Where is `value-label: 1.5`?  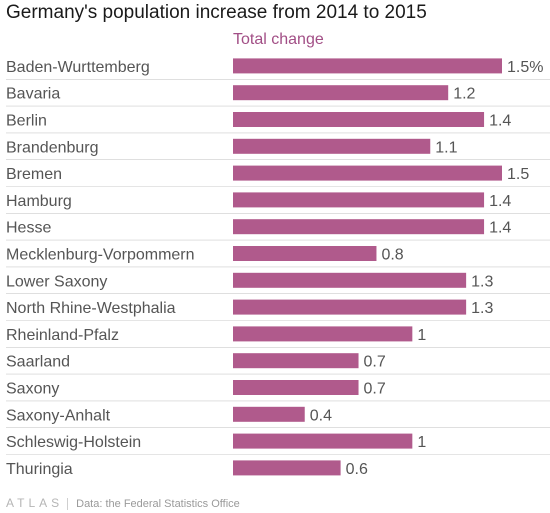 value-label: 1.5 is located at coordinates (518, 174).